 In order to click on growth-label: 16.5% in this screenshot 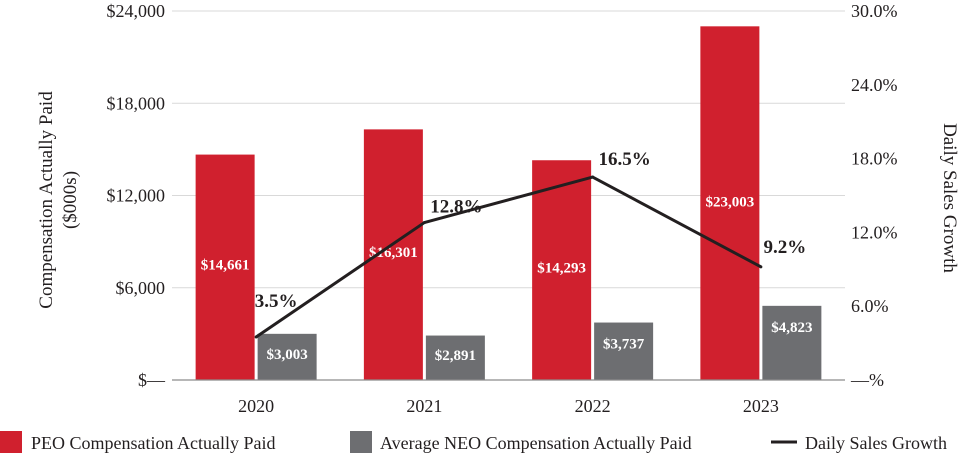, I will do `click(625, 159)`.